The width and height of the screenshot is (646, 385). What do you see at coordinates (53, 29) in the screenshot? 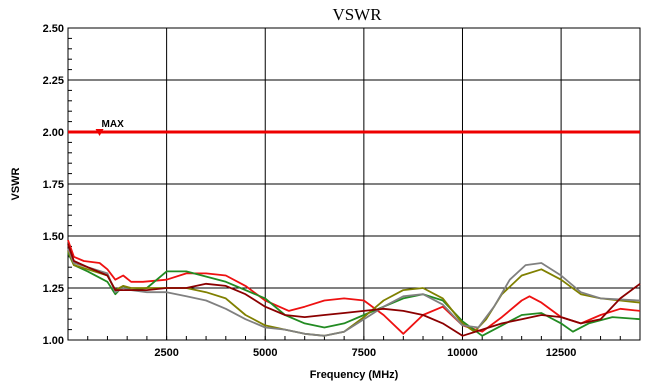
I see `y-tick-label: 2.50` at bounding box center [53, 29].